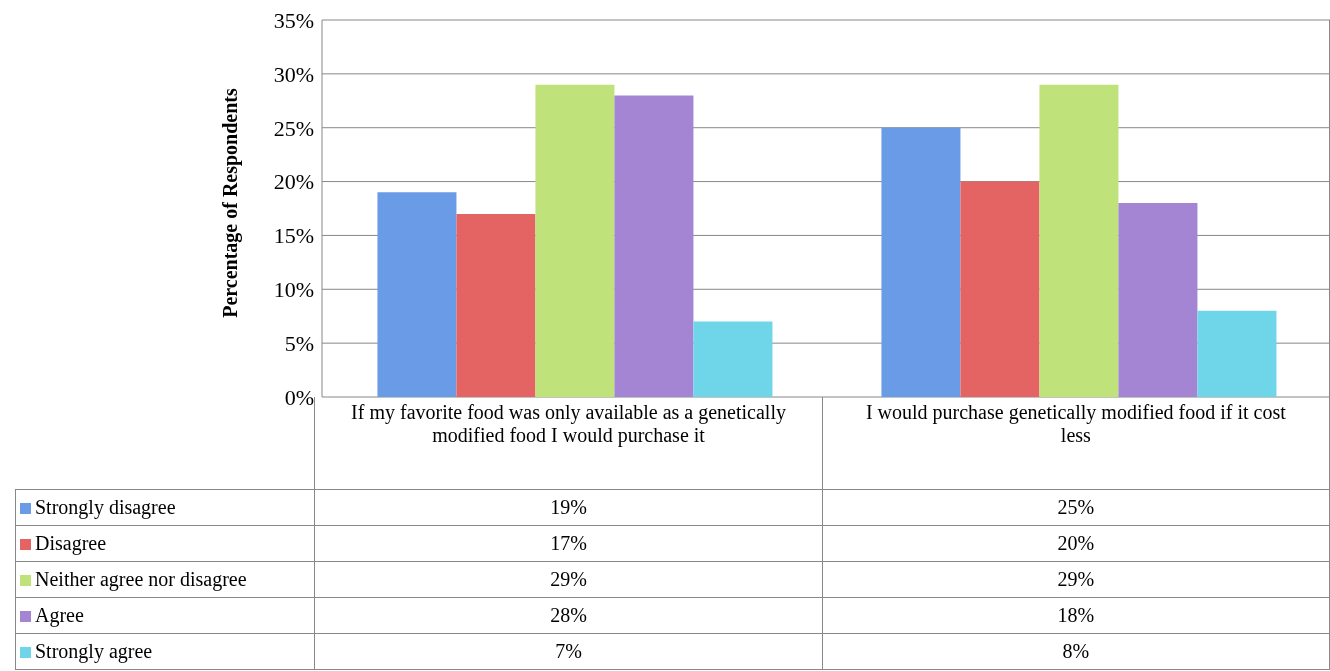 This screenshot has width=1330, height=671. What do you see at coordinates (293, 74) in the screenshot?
I see `y-tick-label: 30%` at bounding box center [293, 74].